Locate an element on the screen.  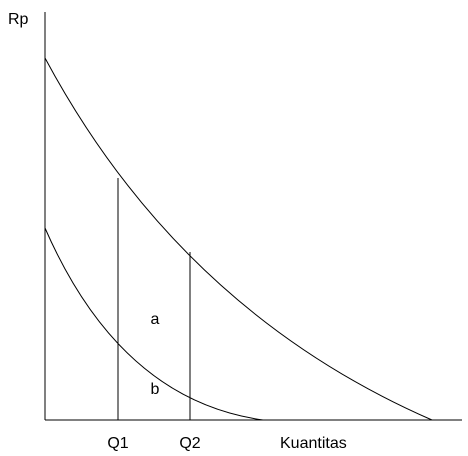
x-axis-label: Kuantitas is located at coordinates (313, 443).